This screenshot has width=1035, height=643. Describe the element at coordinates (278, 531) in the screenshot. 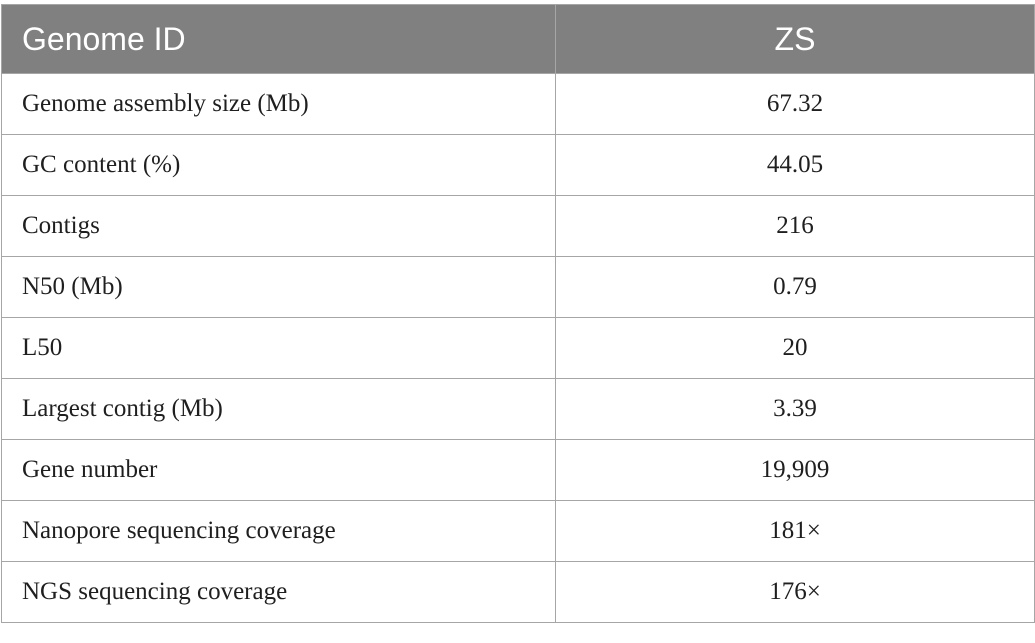

I see `row-label: Nanopore sequencing coverage` at that location.